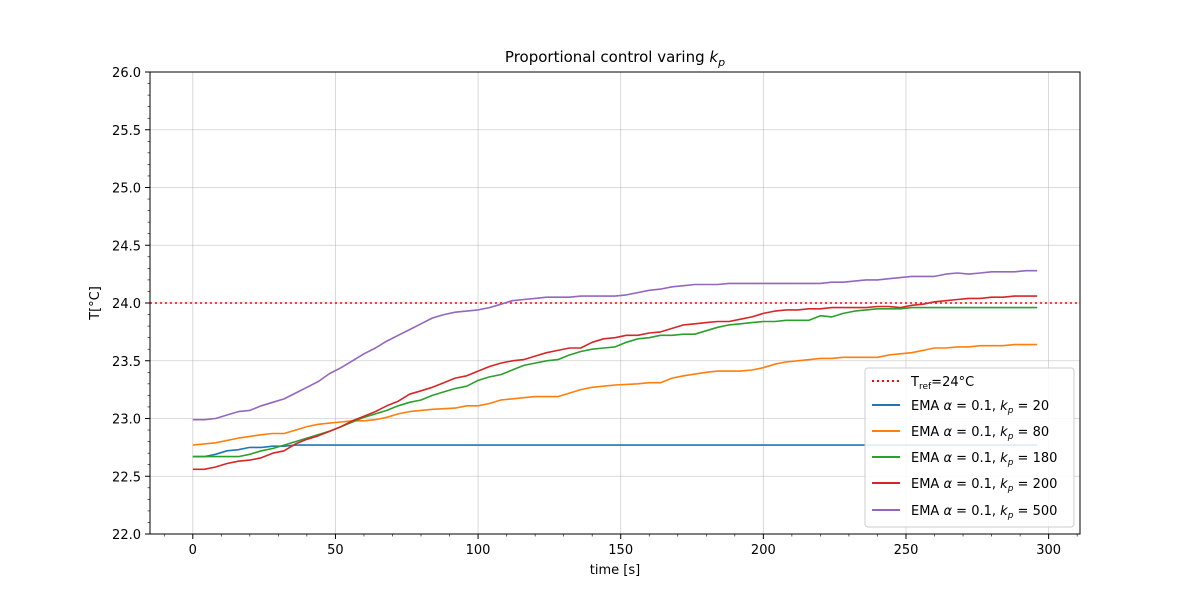 This screenshot has width=1200, height=600. What do you see at coordinates (984, 485) in the screenshot?
I see `legend-label-series-3: EMA α = 0.1, kp = 200` at bounding box center [984, 485].